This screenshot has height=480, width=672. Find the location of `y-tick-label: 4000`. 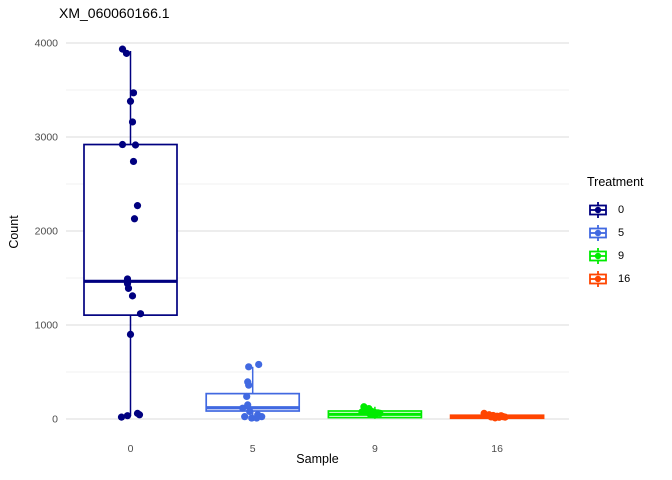

y-tick-label: 4000 is located at coordinates (47, 44).